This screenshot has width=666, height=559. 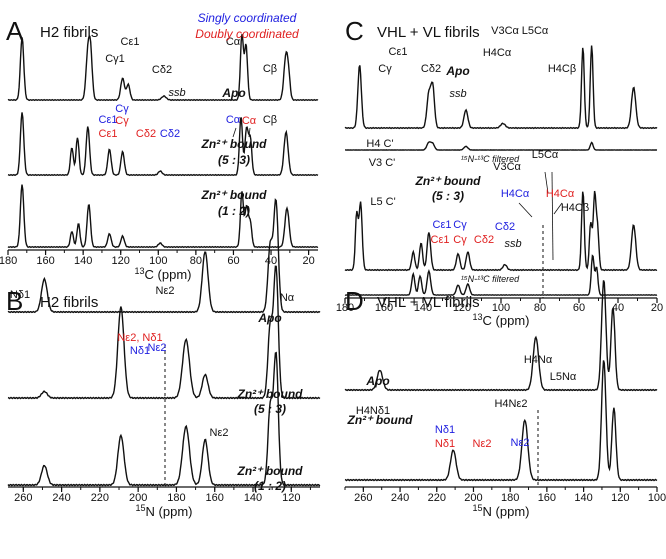 I want to click on x-tick-label: 200, so click(x=473, y=498).